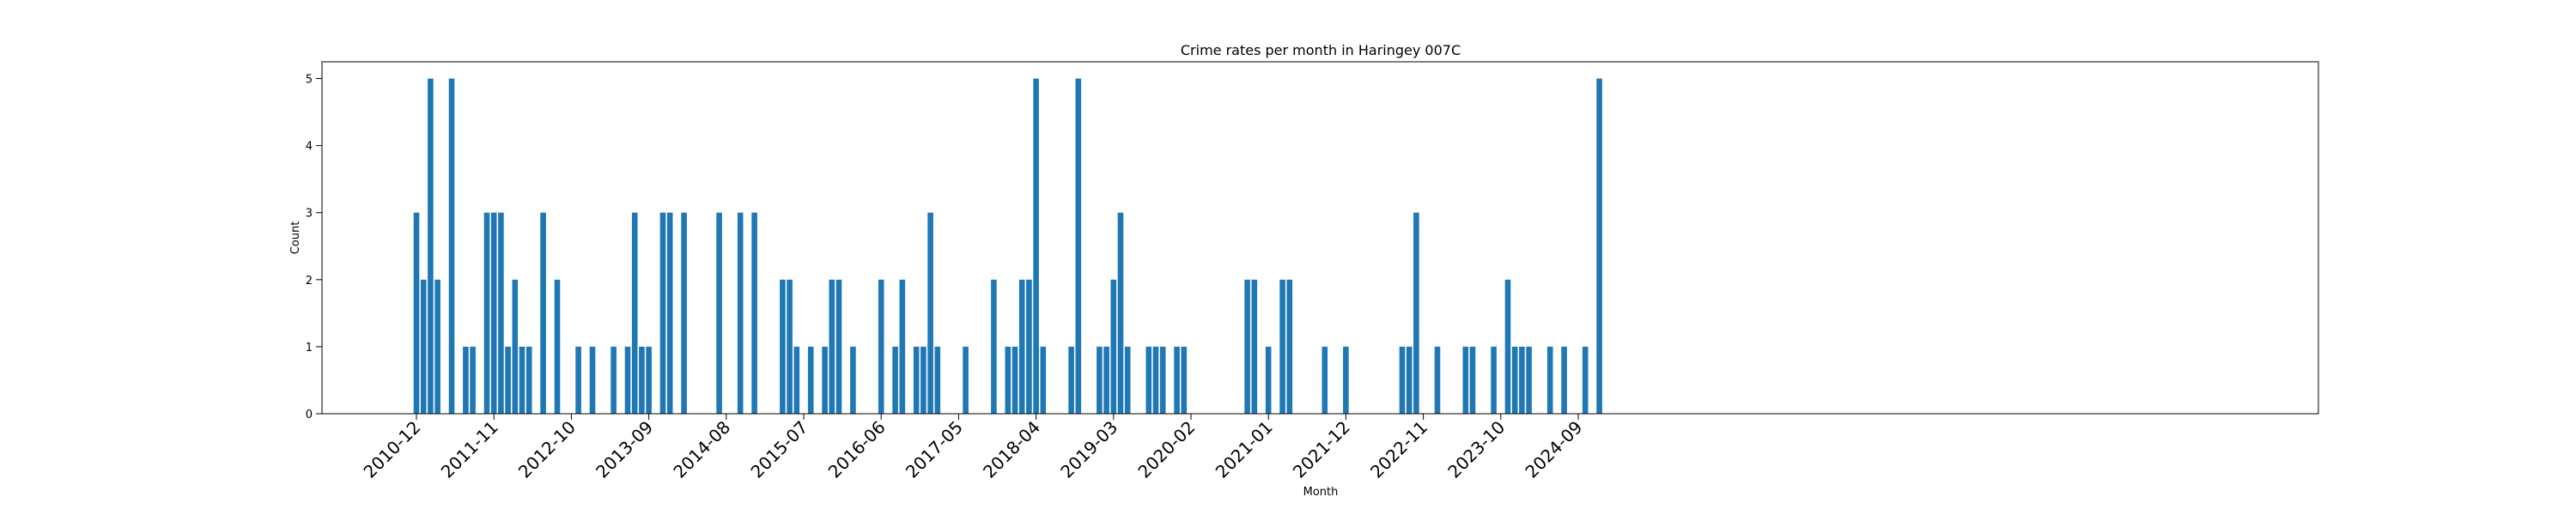  I want to click on y-tick-label: 4, so click(310, 147).